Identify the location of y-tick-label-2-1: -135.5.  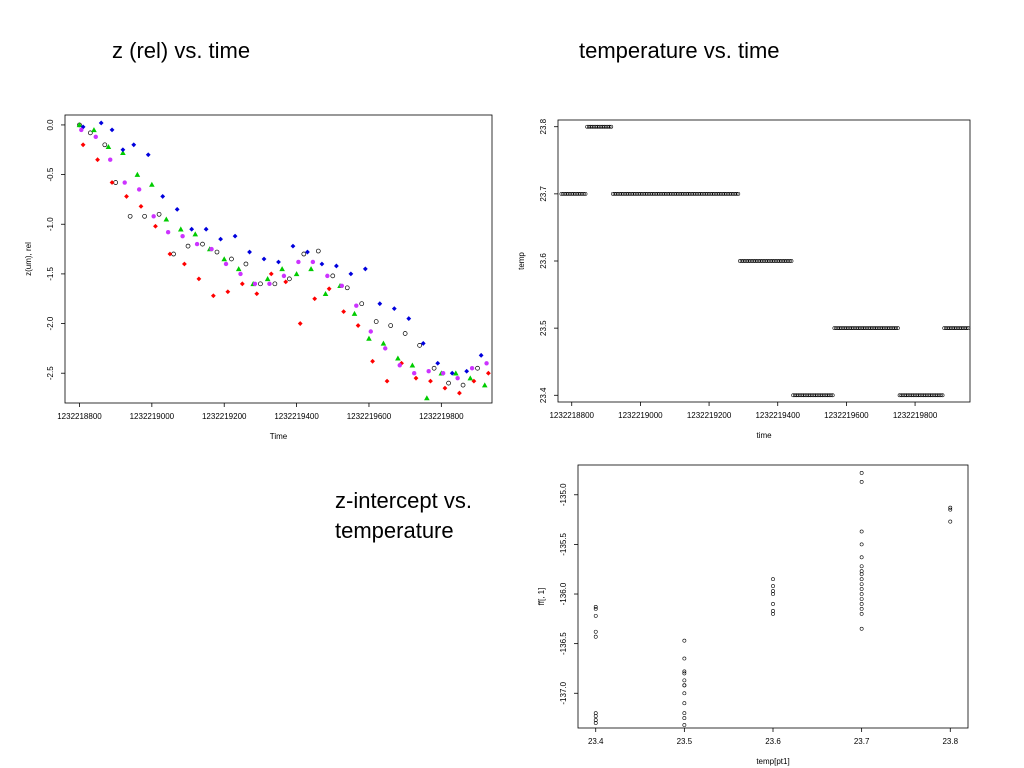
(563, 544).